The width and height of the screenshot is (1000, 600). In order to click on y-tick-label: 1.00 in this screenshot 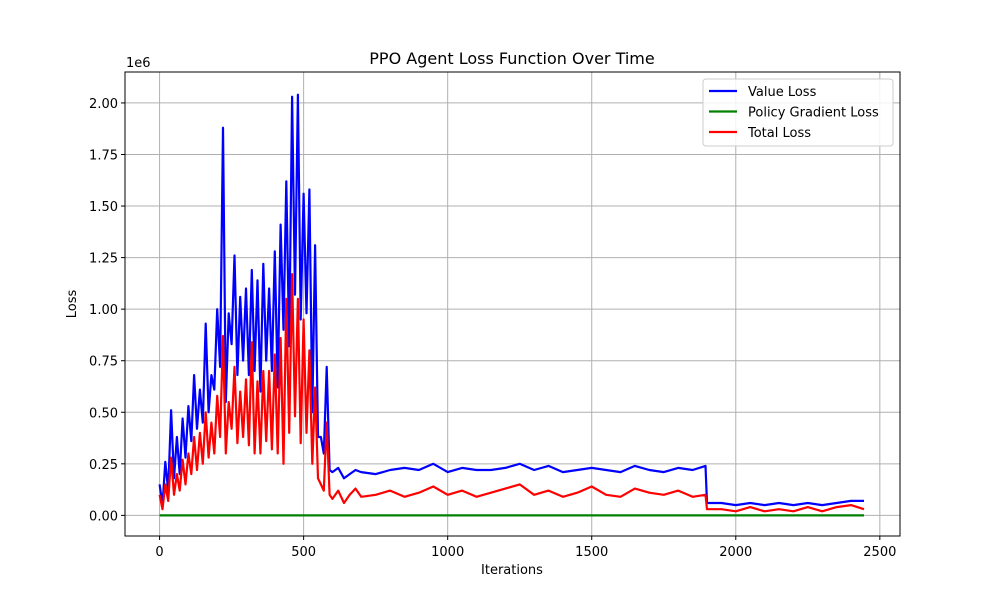, I will do `click(103, 310)`.